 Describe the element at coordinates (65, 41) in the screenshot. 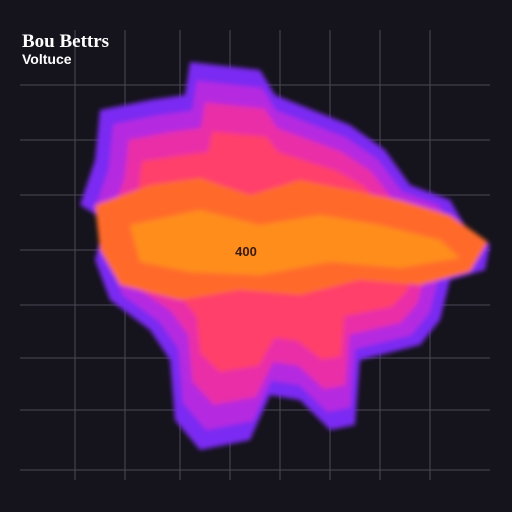

I see `title: Bou Bettrs` at that location.